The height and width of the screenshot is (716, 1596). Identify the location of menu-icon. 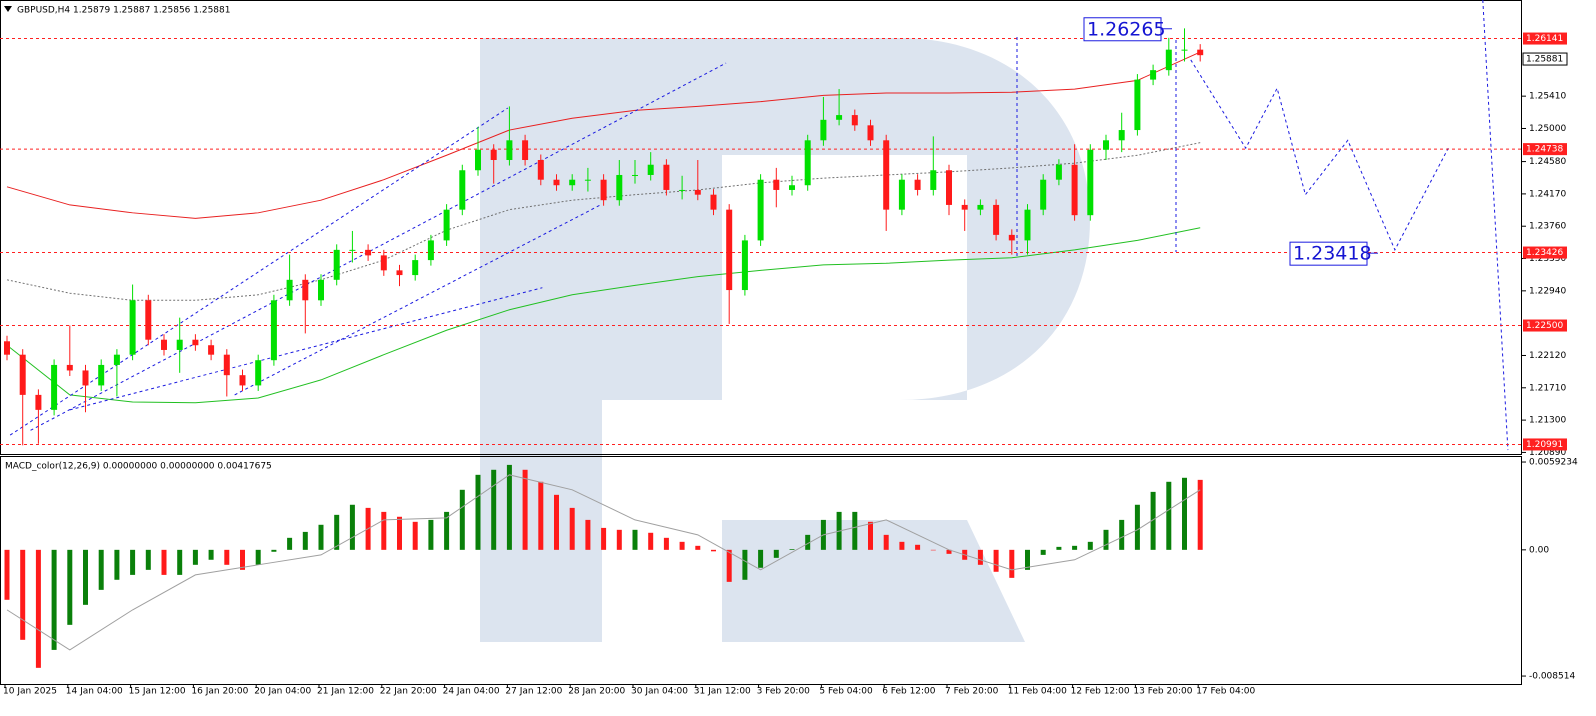
(8, 9).